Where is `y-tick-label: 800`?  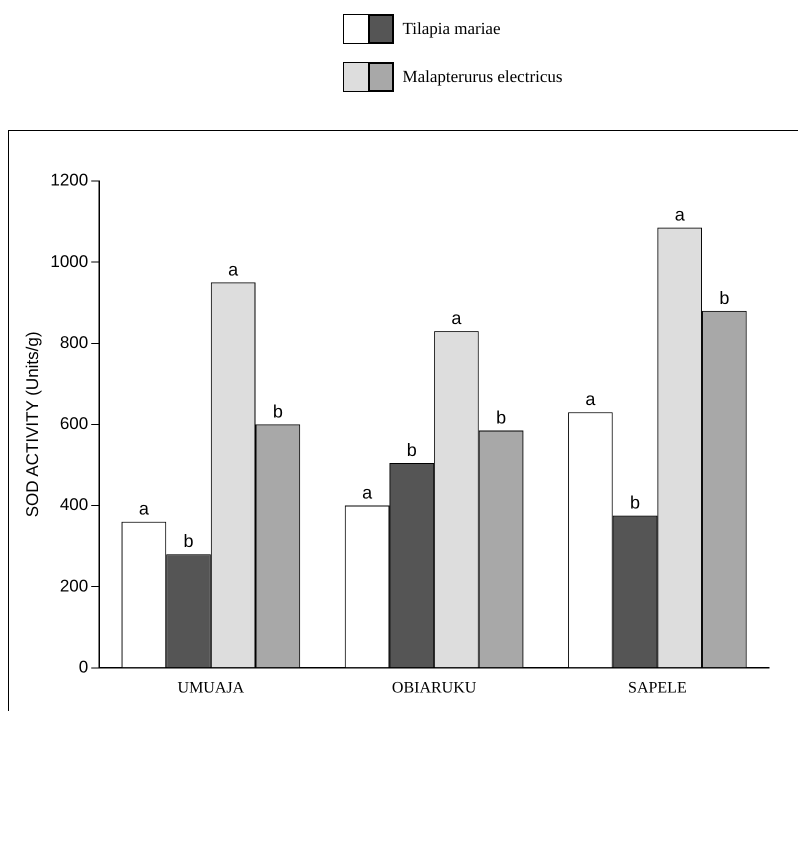 y-tick-label: 800 is located at coordinates (74, 342).